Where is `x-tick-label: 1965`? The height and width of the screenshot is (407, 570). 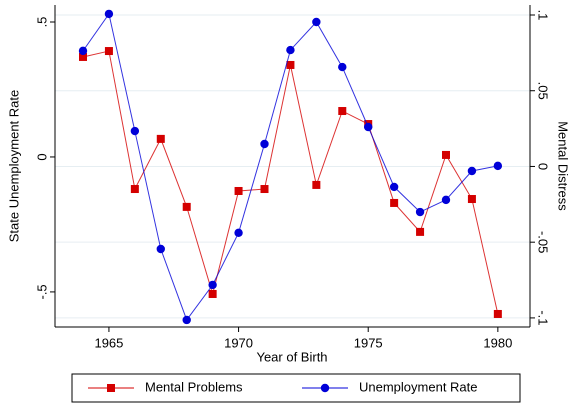
x-tick-label: 1965 is located at coordinates (108, 342).